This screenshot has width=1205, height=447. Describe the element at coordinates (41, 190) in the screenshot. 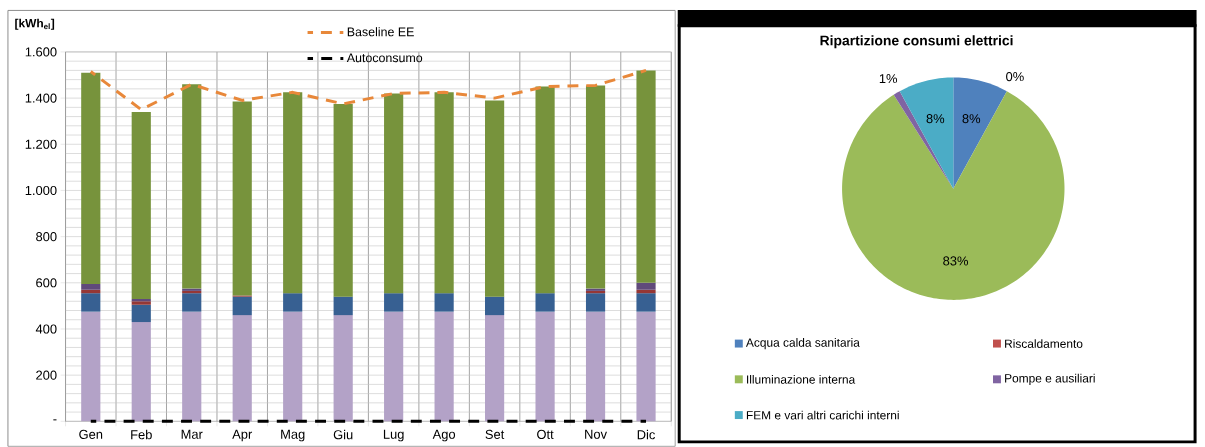

I see `y-tick-label: 1.000` at that location.